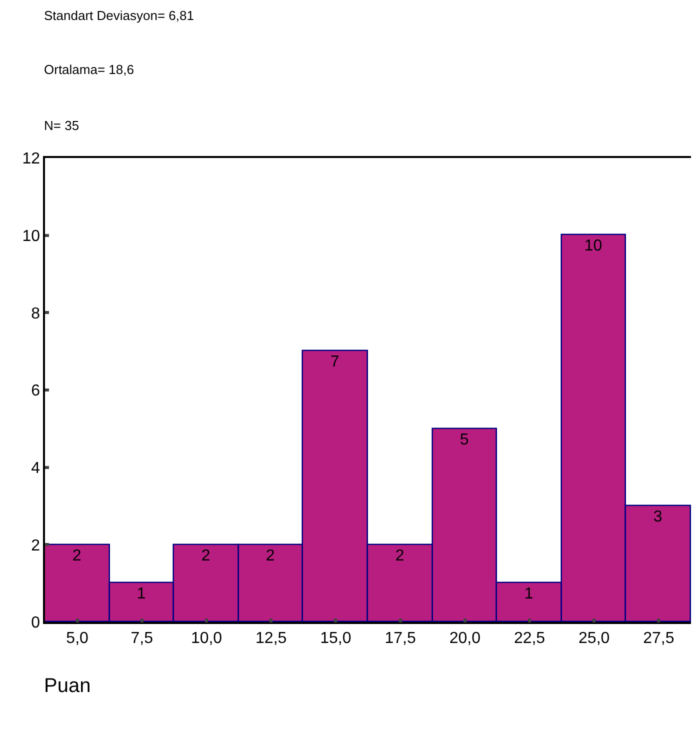 This screenshot has width=693, height=731. I want to click on y-tick-label: 10, so click(31, 236).